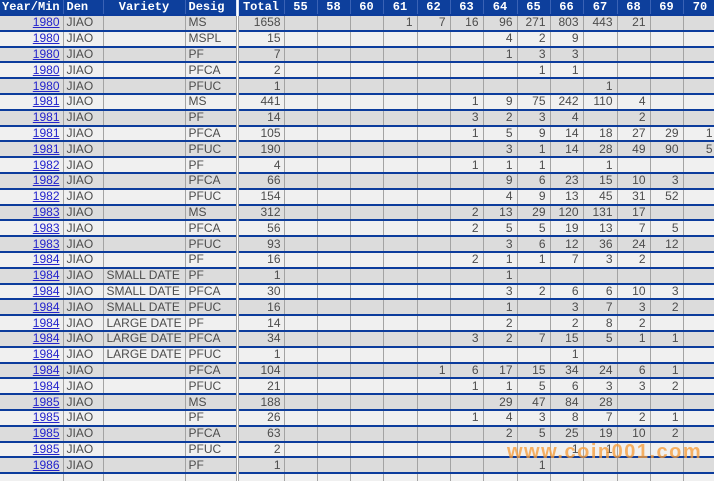  I want to click on desig-cell: MS, so click(211, 102).